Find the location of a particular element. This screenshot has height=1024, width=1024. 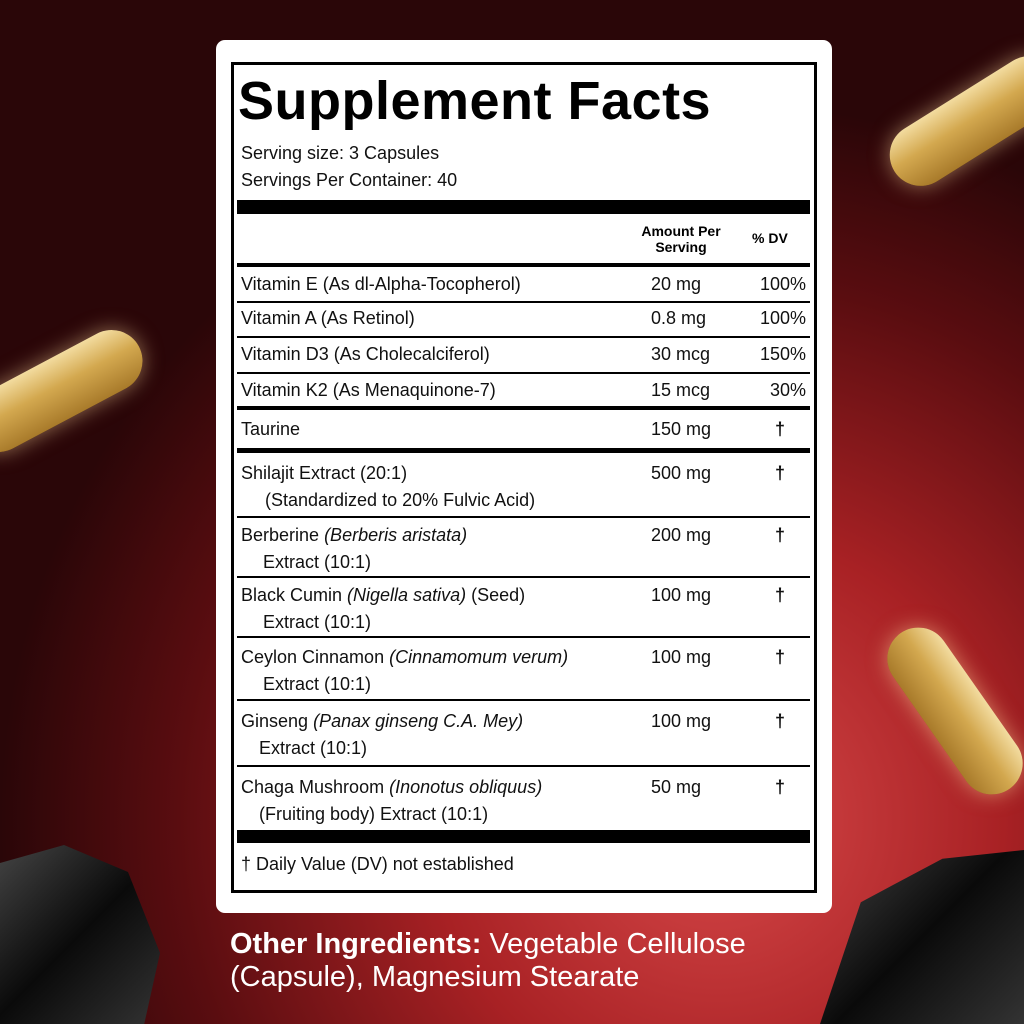

servings-per-container: Servings Per Container: 40 is located at coordinates (349, 180).